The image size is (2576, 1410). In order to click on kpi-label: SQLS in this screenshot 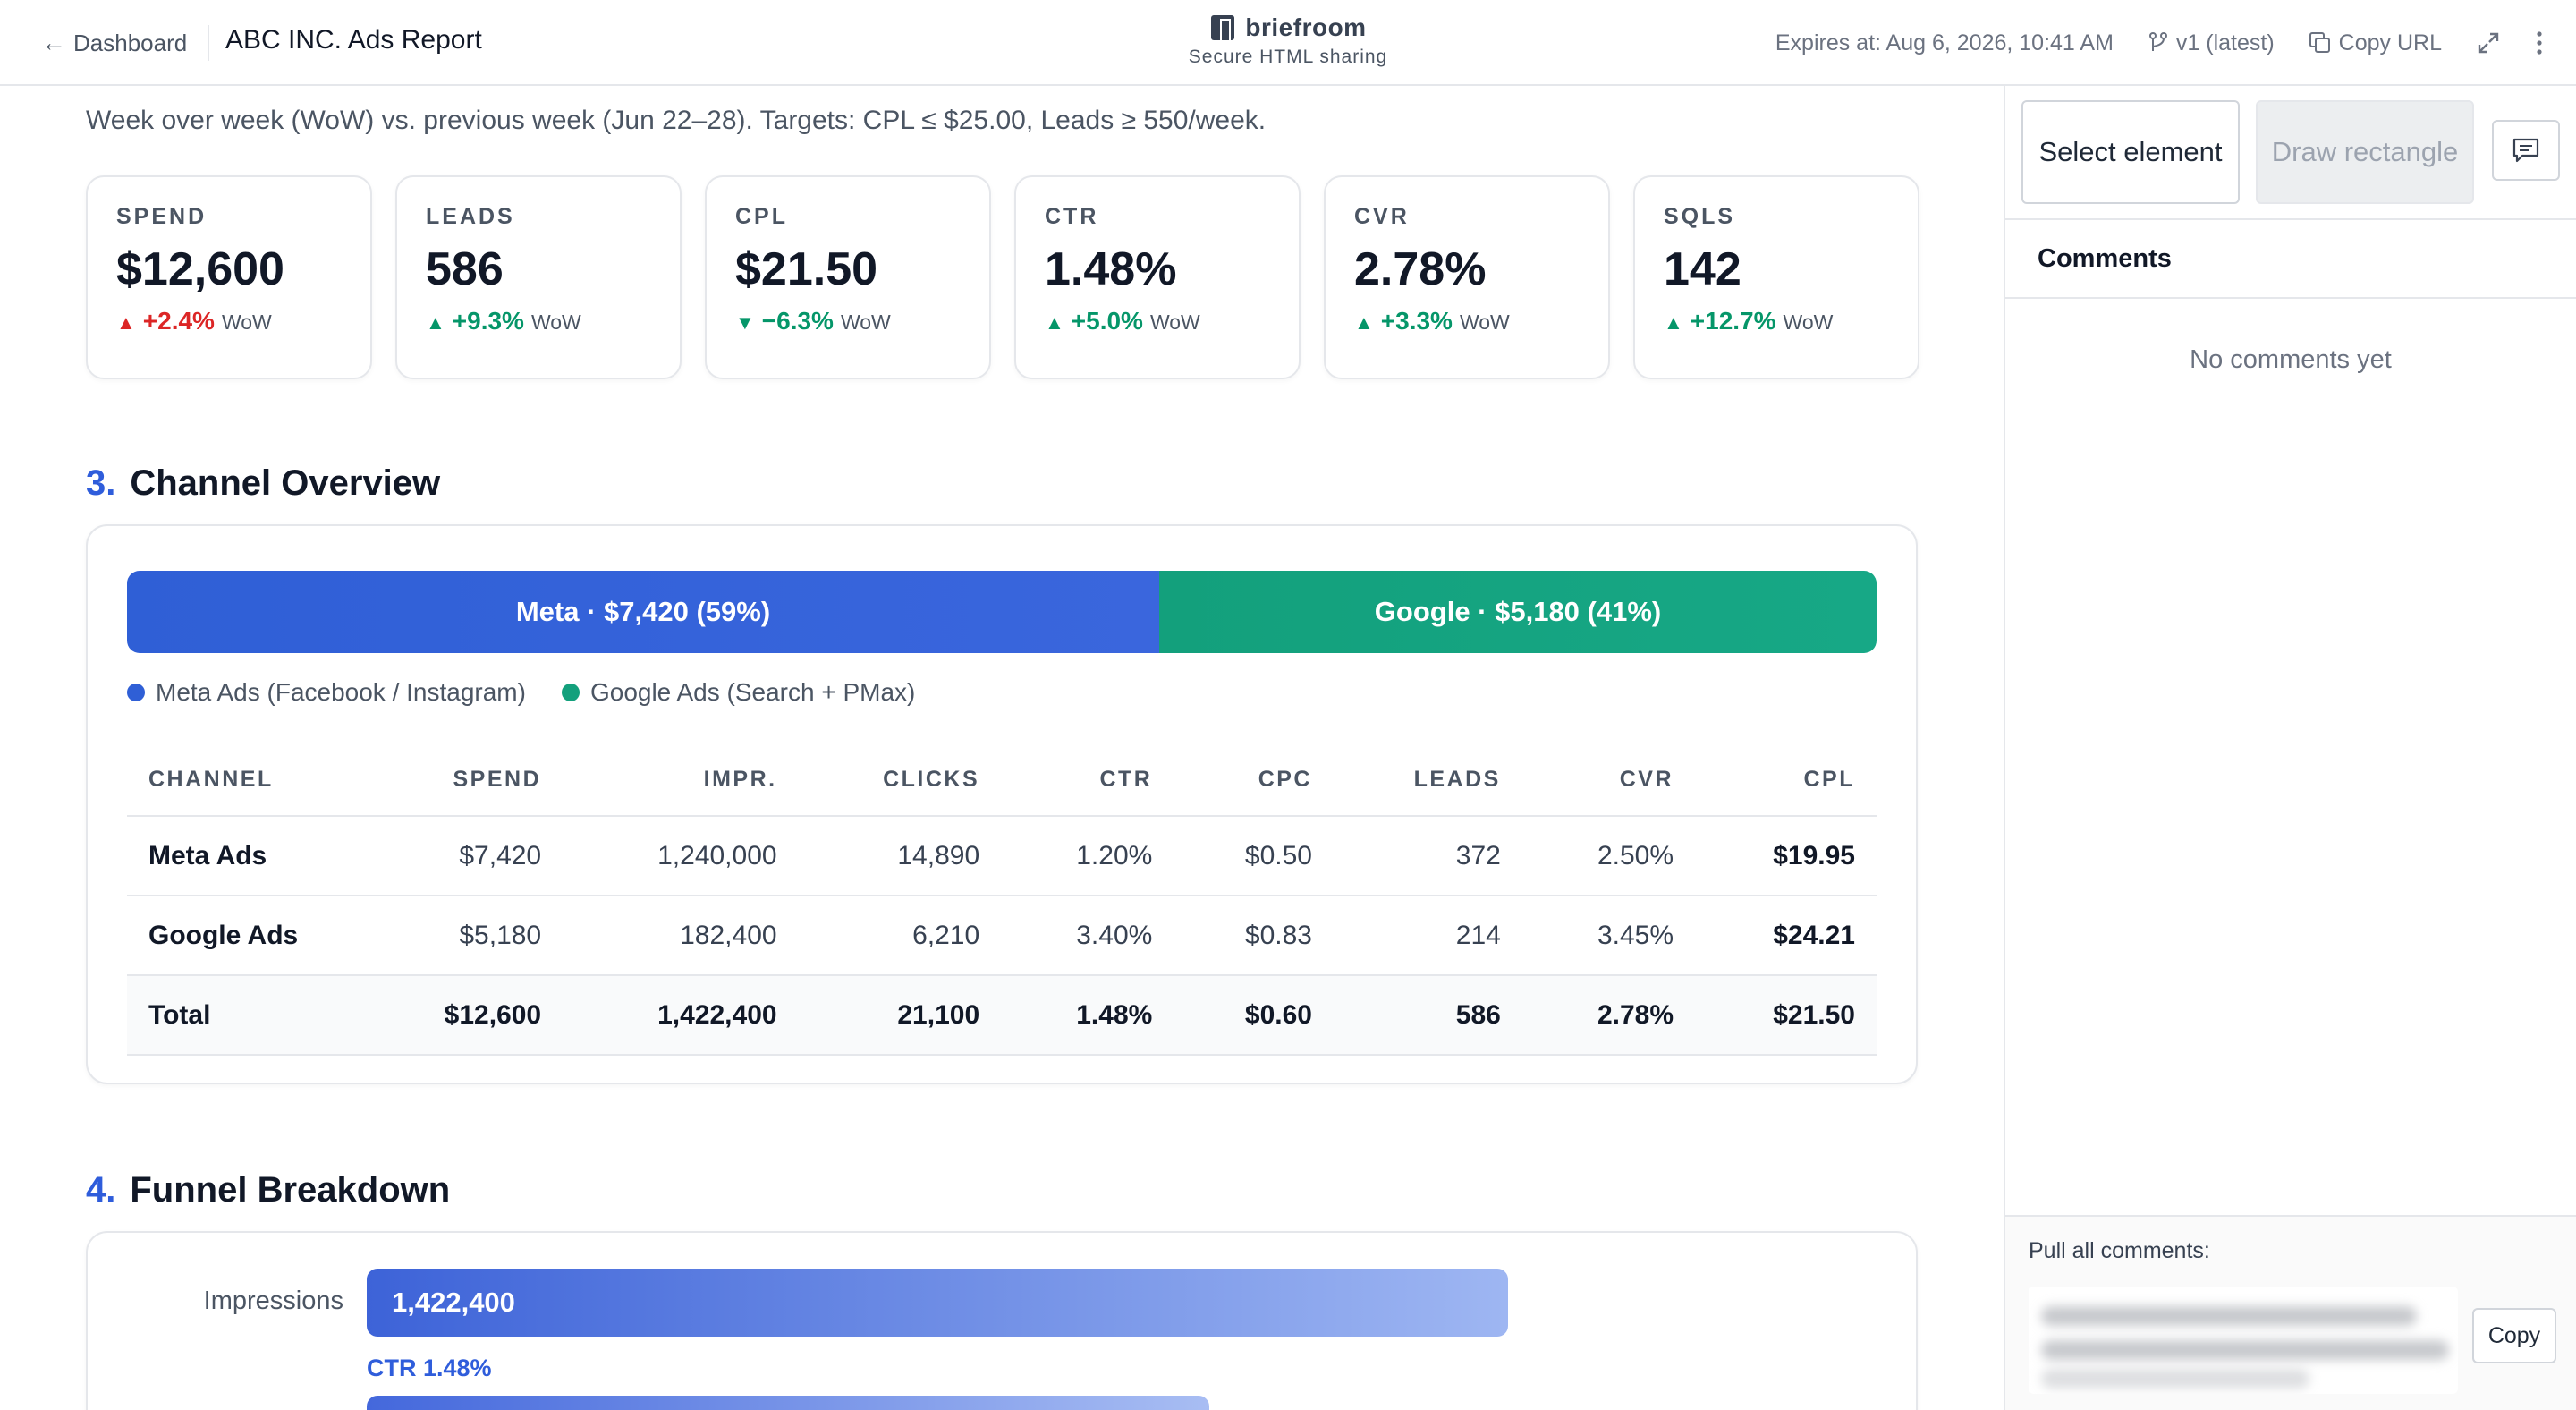, I will do `click(1700, 217)`.